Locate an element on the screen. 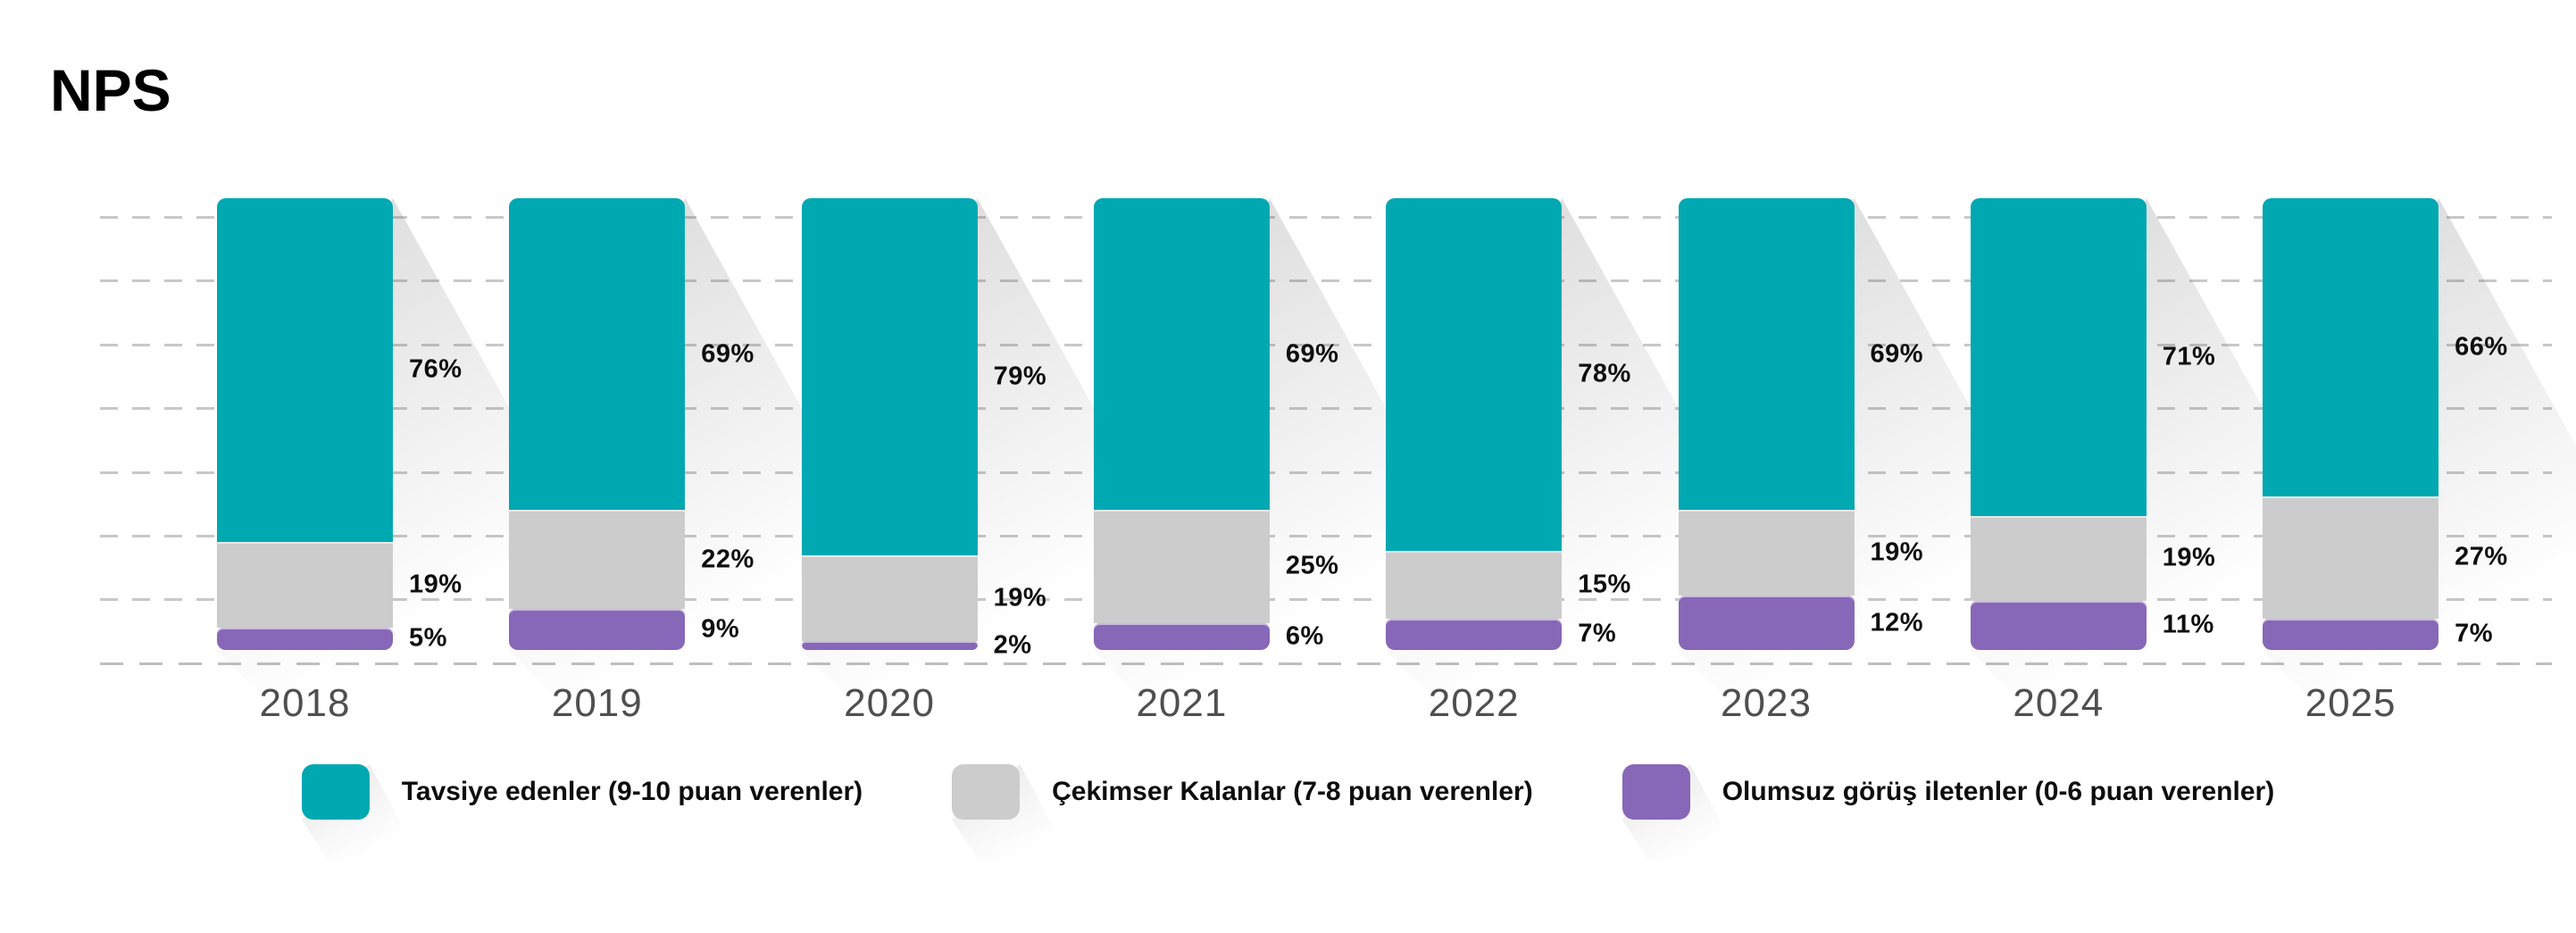 This screenshot has width=2576, height=933. legend-swatch-passives is located at coordinates (986, 792).